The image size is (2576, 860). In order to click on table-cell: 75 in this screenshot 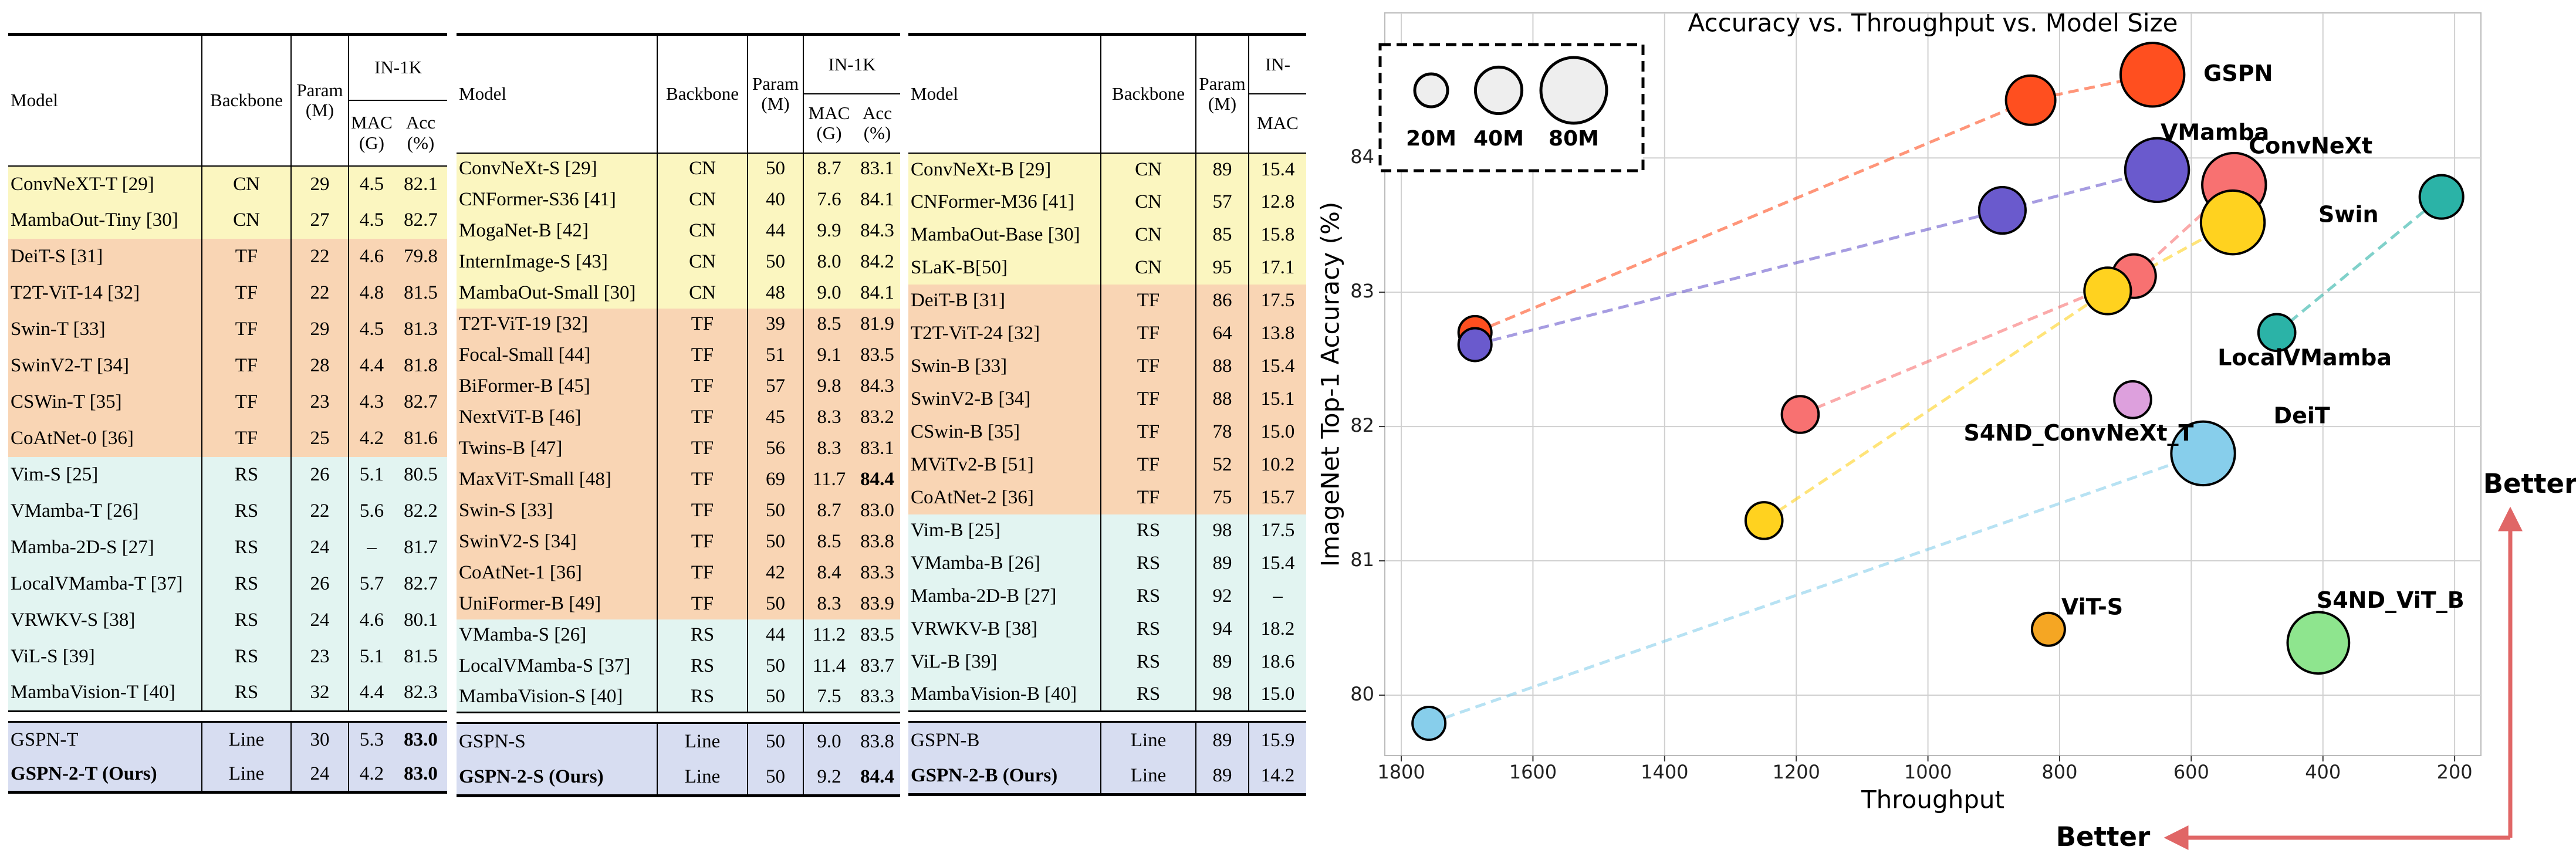, I will do `click(1222, 497)`.